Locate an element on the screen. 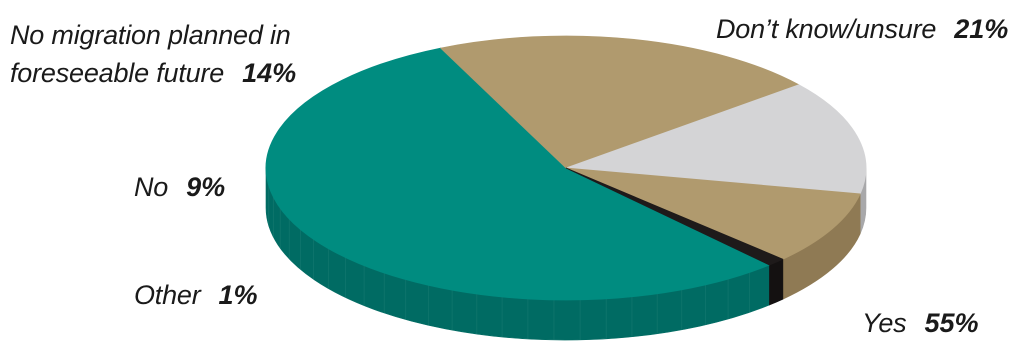 The image size is (1023, 356). label-no-migration-value: 14% is located at coordinates (269, 73).